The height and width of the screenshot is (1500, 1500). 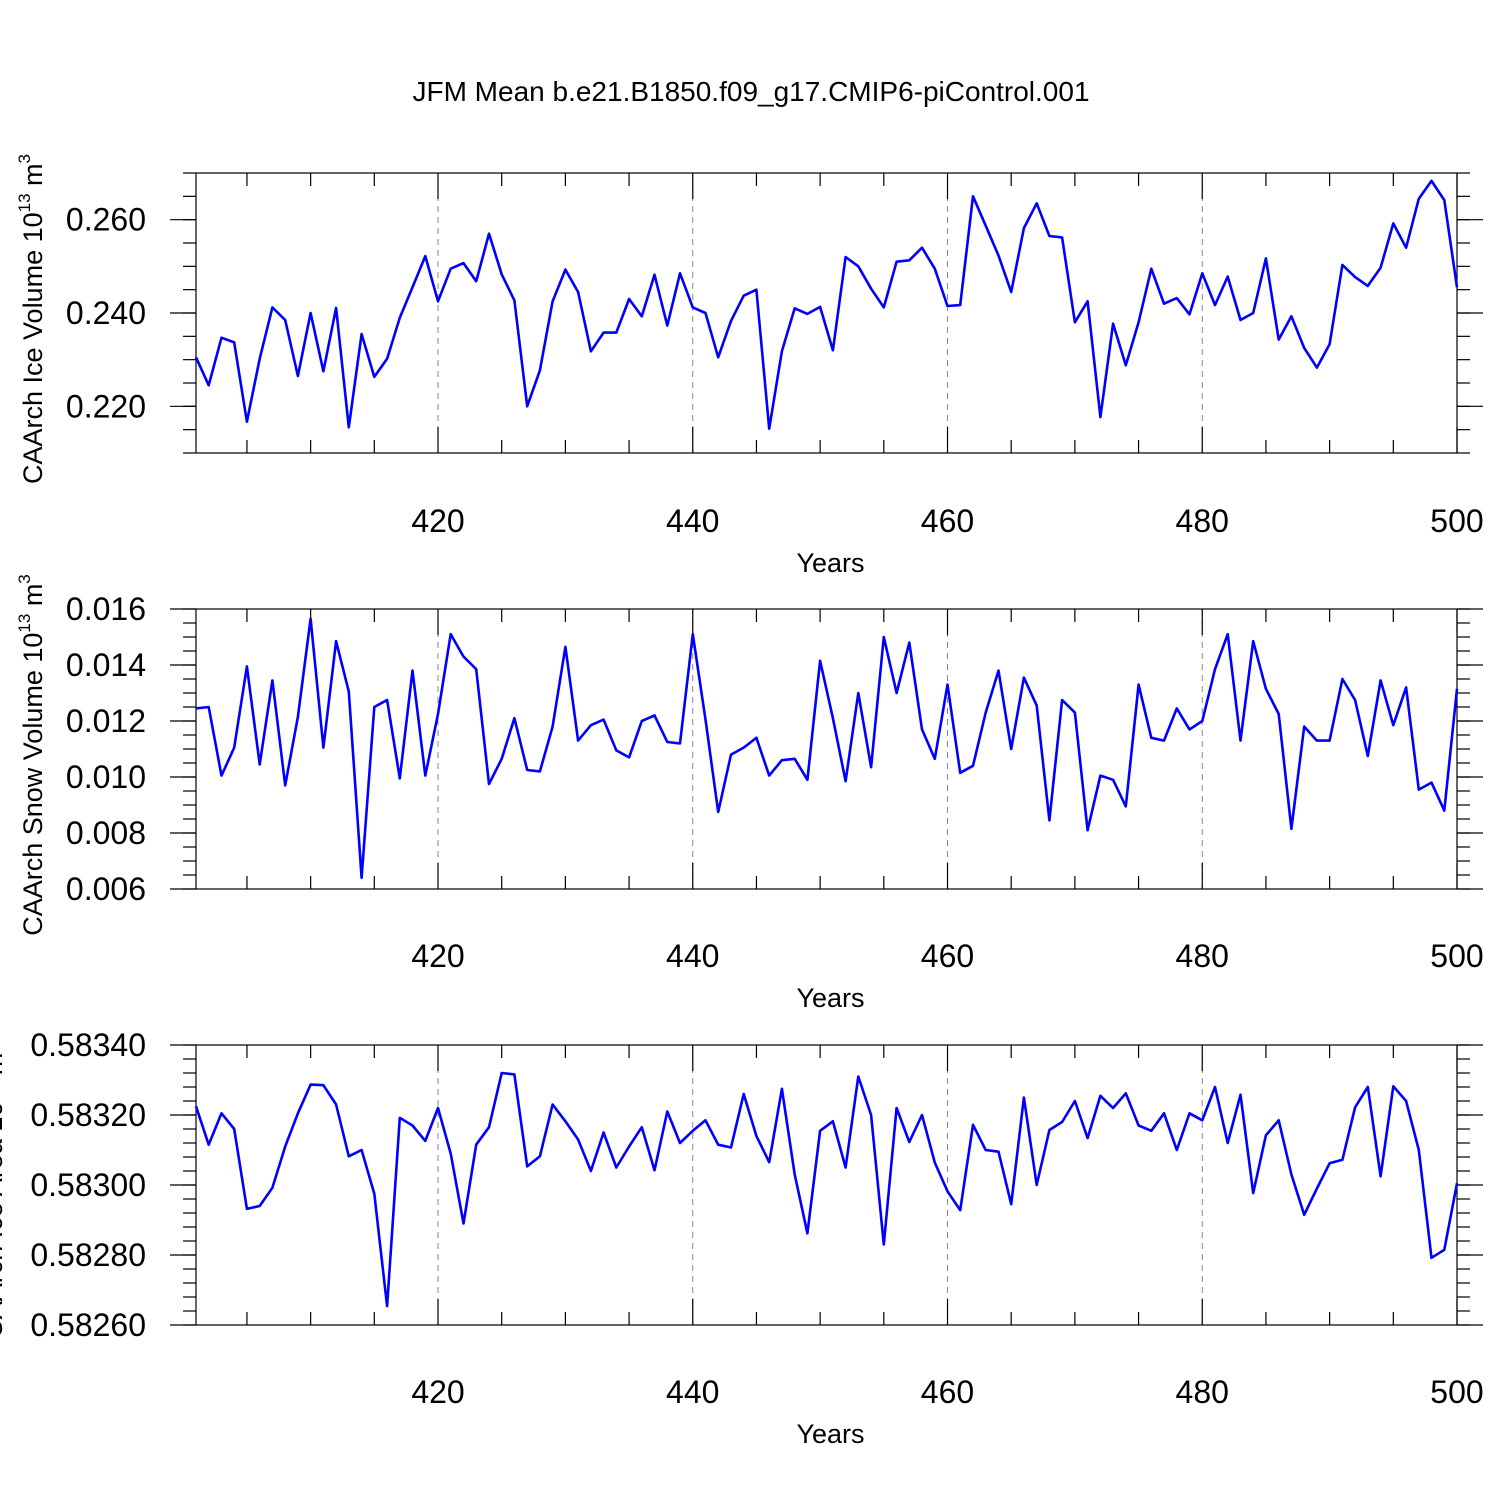 What do you see at coordinates (106, 406) in the screenshot?
I see `y-tick-label: 0.220` at bounding box center [106, 406].